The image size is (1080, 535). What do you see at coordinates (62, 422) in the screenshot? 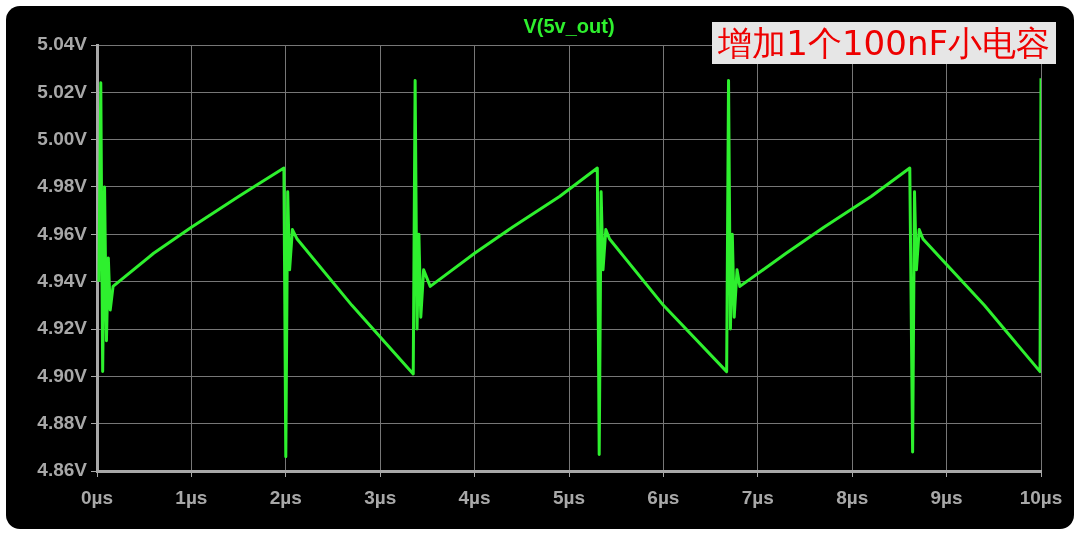
I see `y-tick-label: 4.88V` at bounding box center [62, 422].